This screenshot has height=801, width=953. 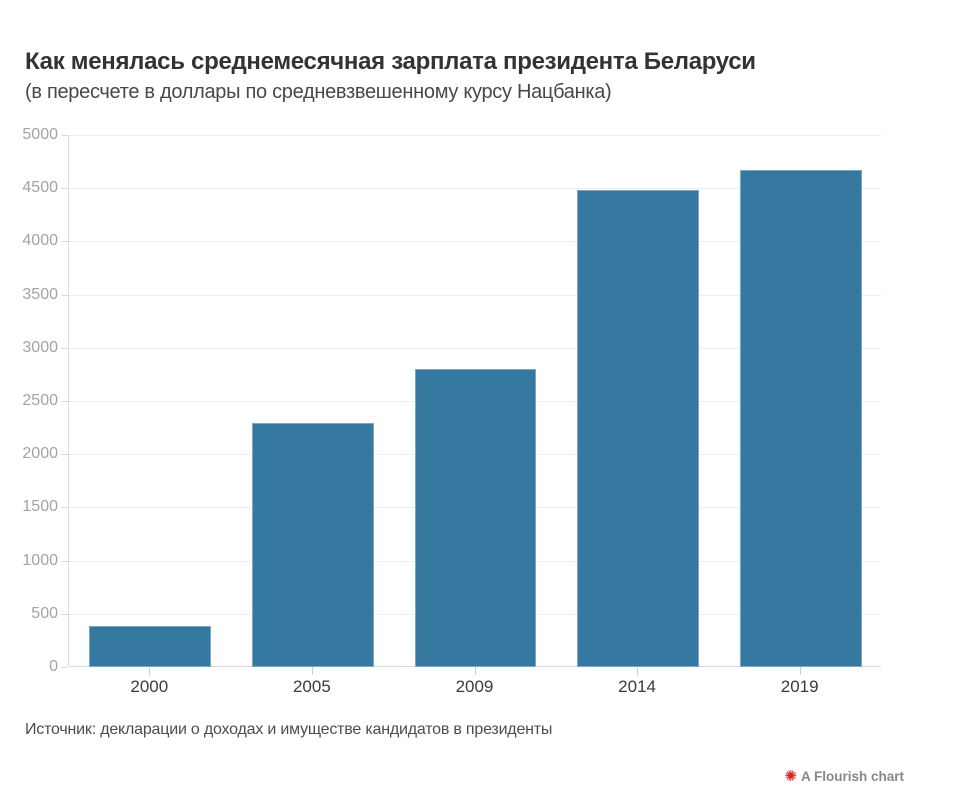 What do you see at coordinates (790, 776) in the screenshot?
I see `flourish-starburst-icon: ✺` at bounding box center [790, 776].